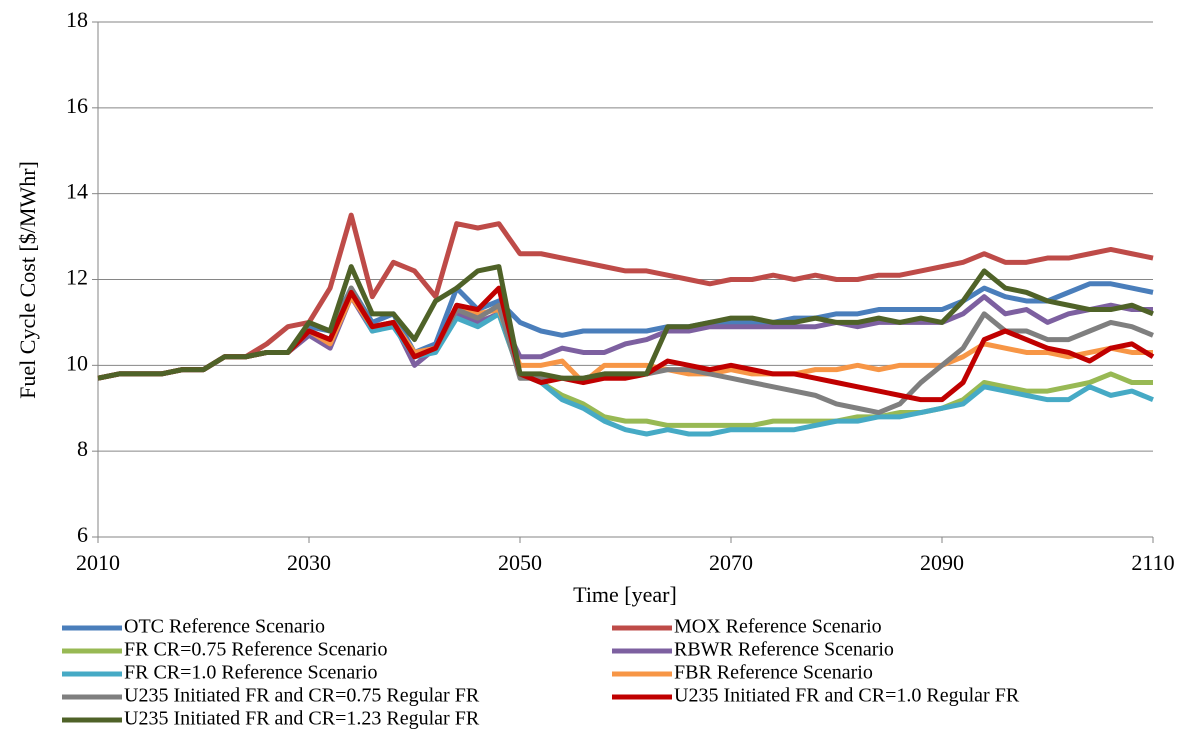 The image size is (1192, 749). What do you see at coordinates (27, 280) in the screenshot?
I see `y-axis-label: Fuel Cycle Cost [$/MWhr]` at bounding box center [27, 280].